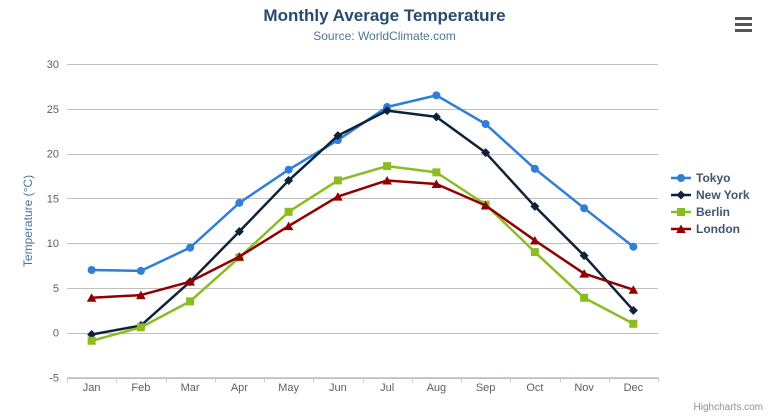  I want to click on x-tick-label: Oct, so click(534, 388).